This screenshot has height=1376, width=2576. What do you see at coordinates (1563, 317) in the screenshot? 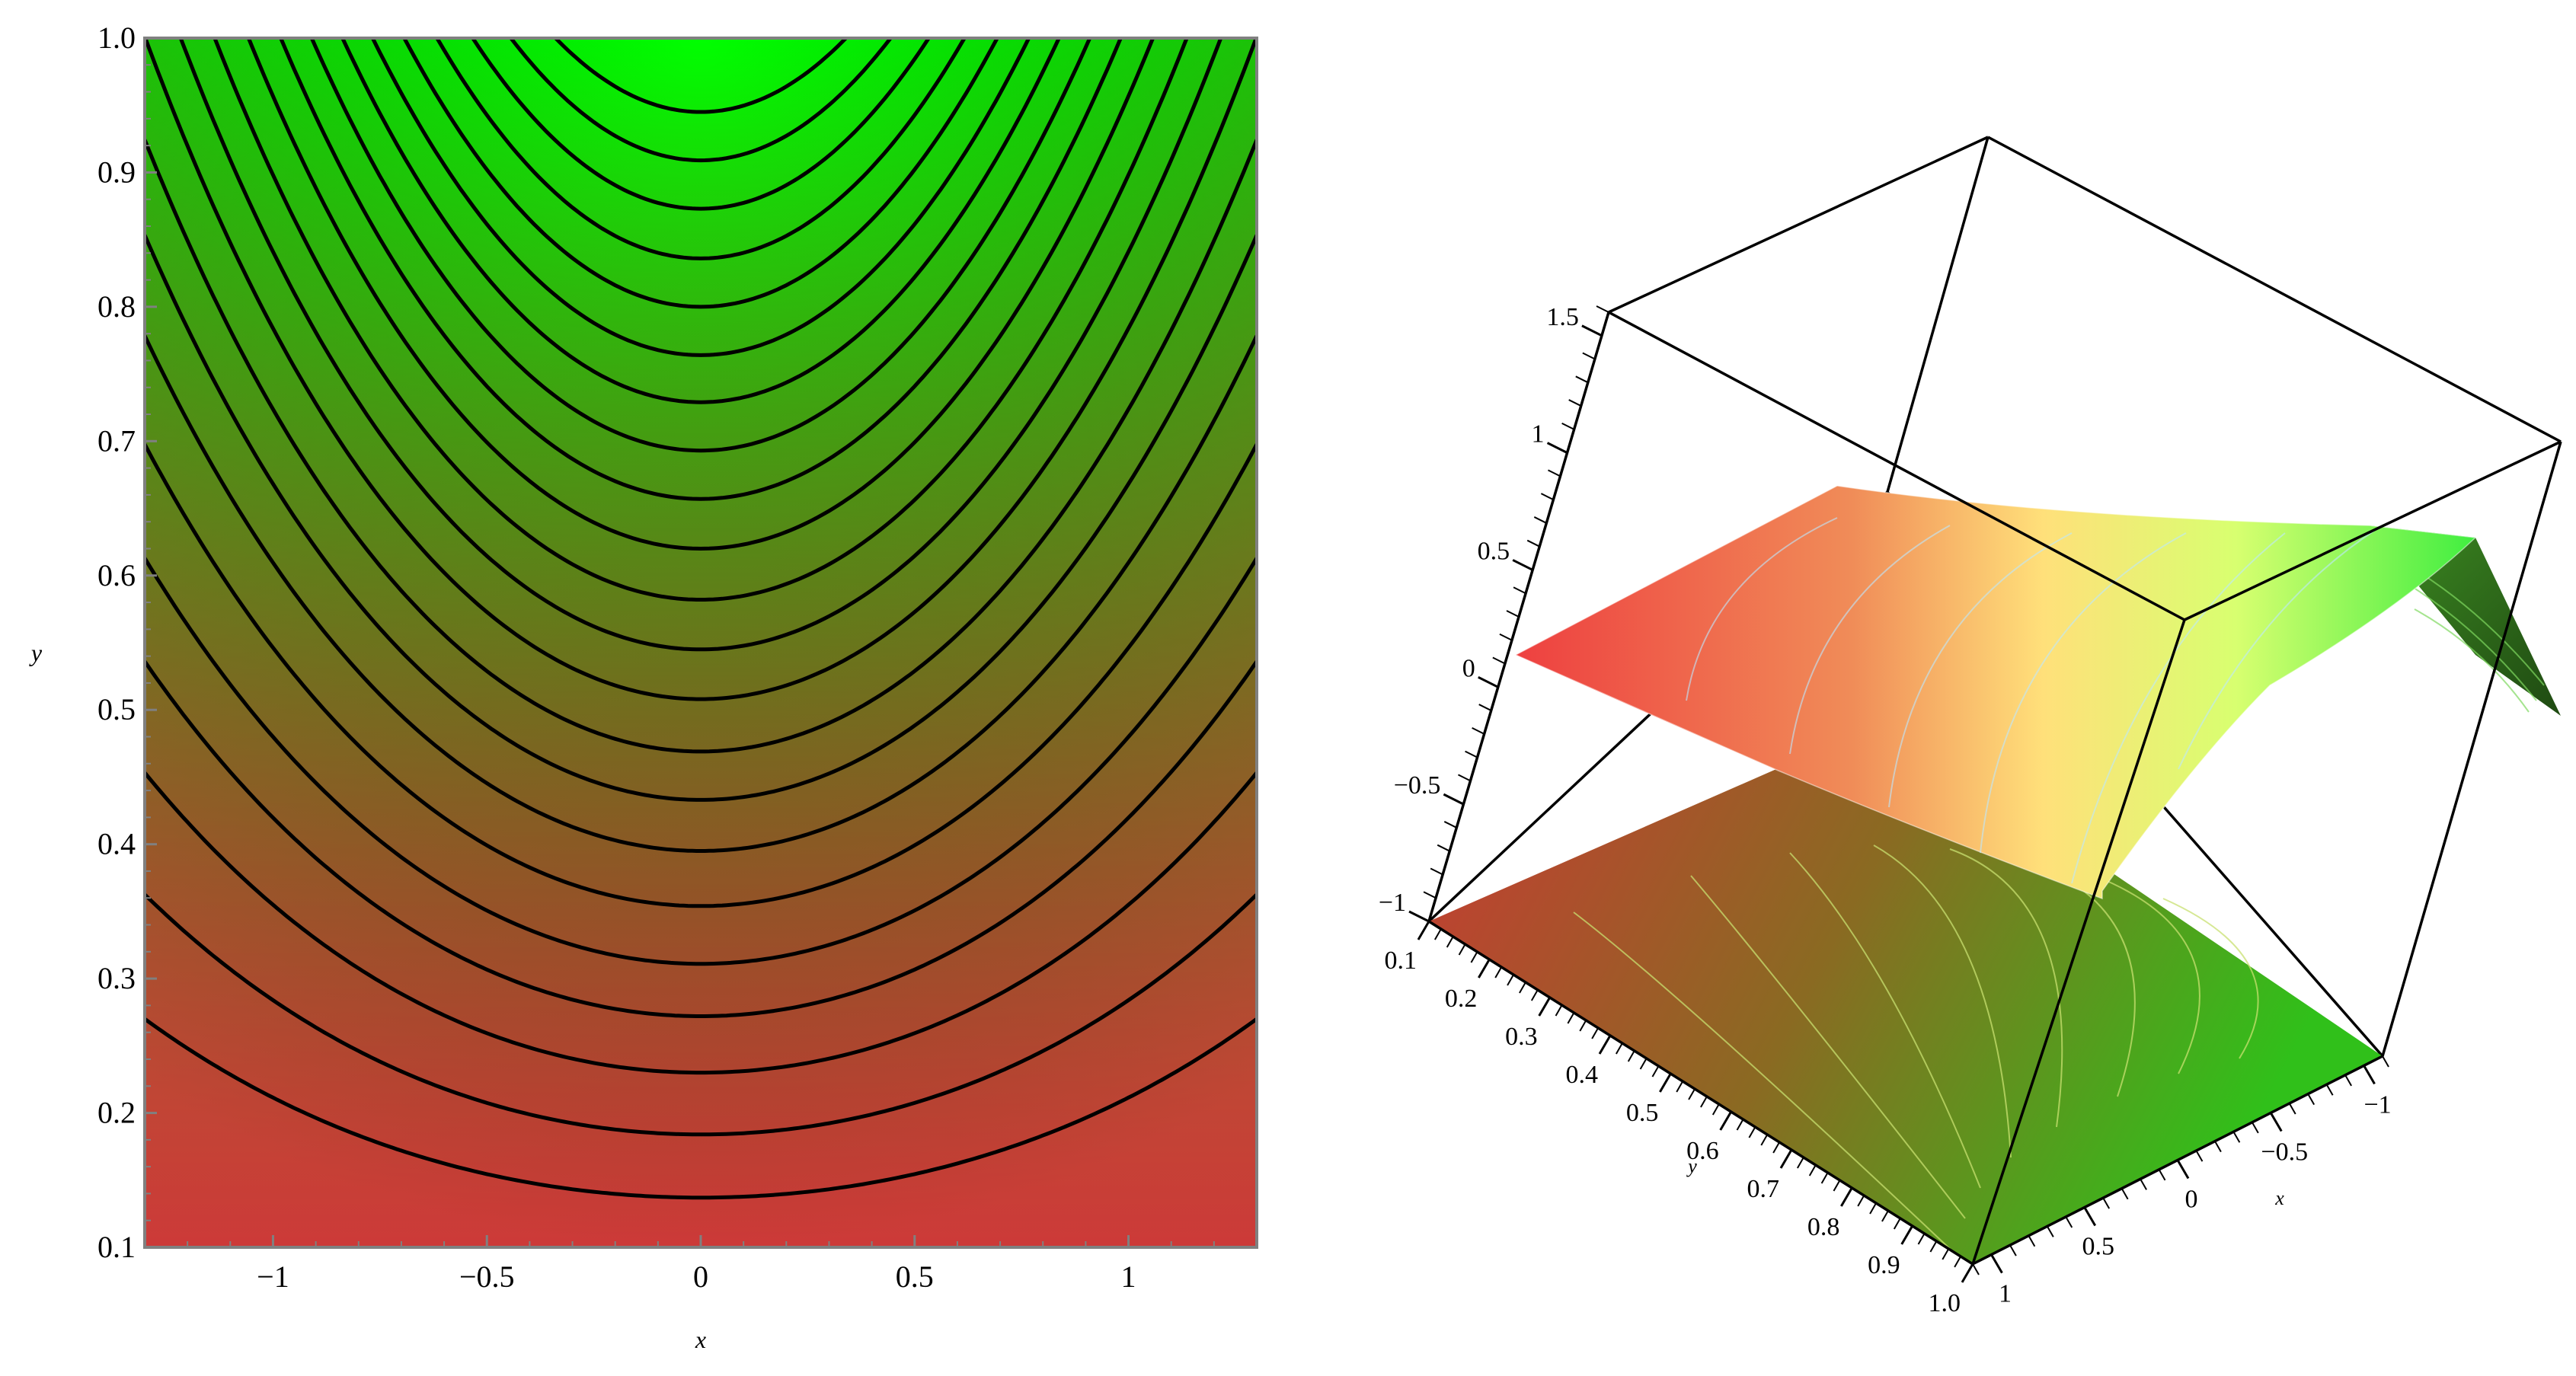
I see `surface-z-tick-label: 1.5` at bounding box center [1563, 317].